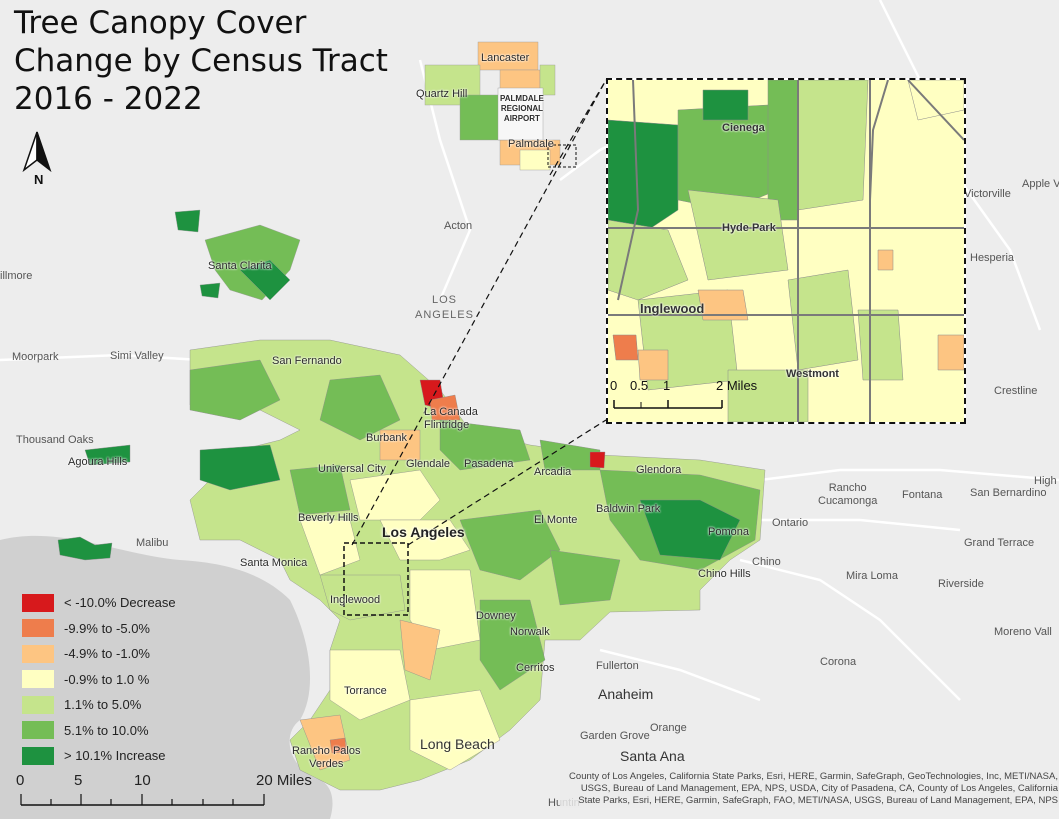 This screenshot has width=1059, height=819. I want to click on legend-item: > 10.1% Increase, so click(99, 756).